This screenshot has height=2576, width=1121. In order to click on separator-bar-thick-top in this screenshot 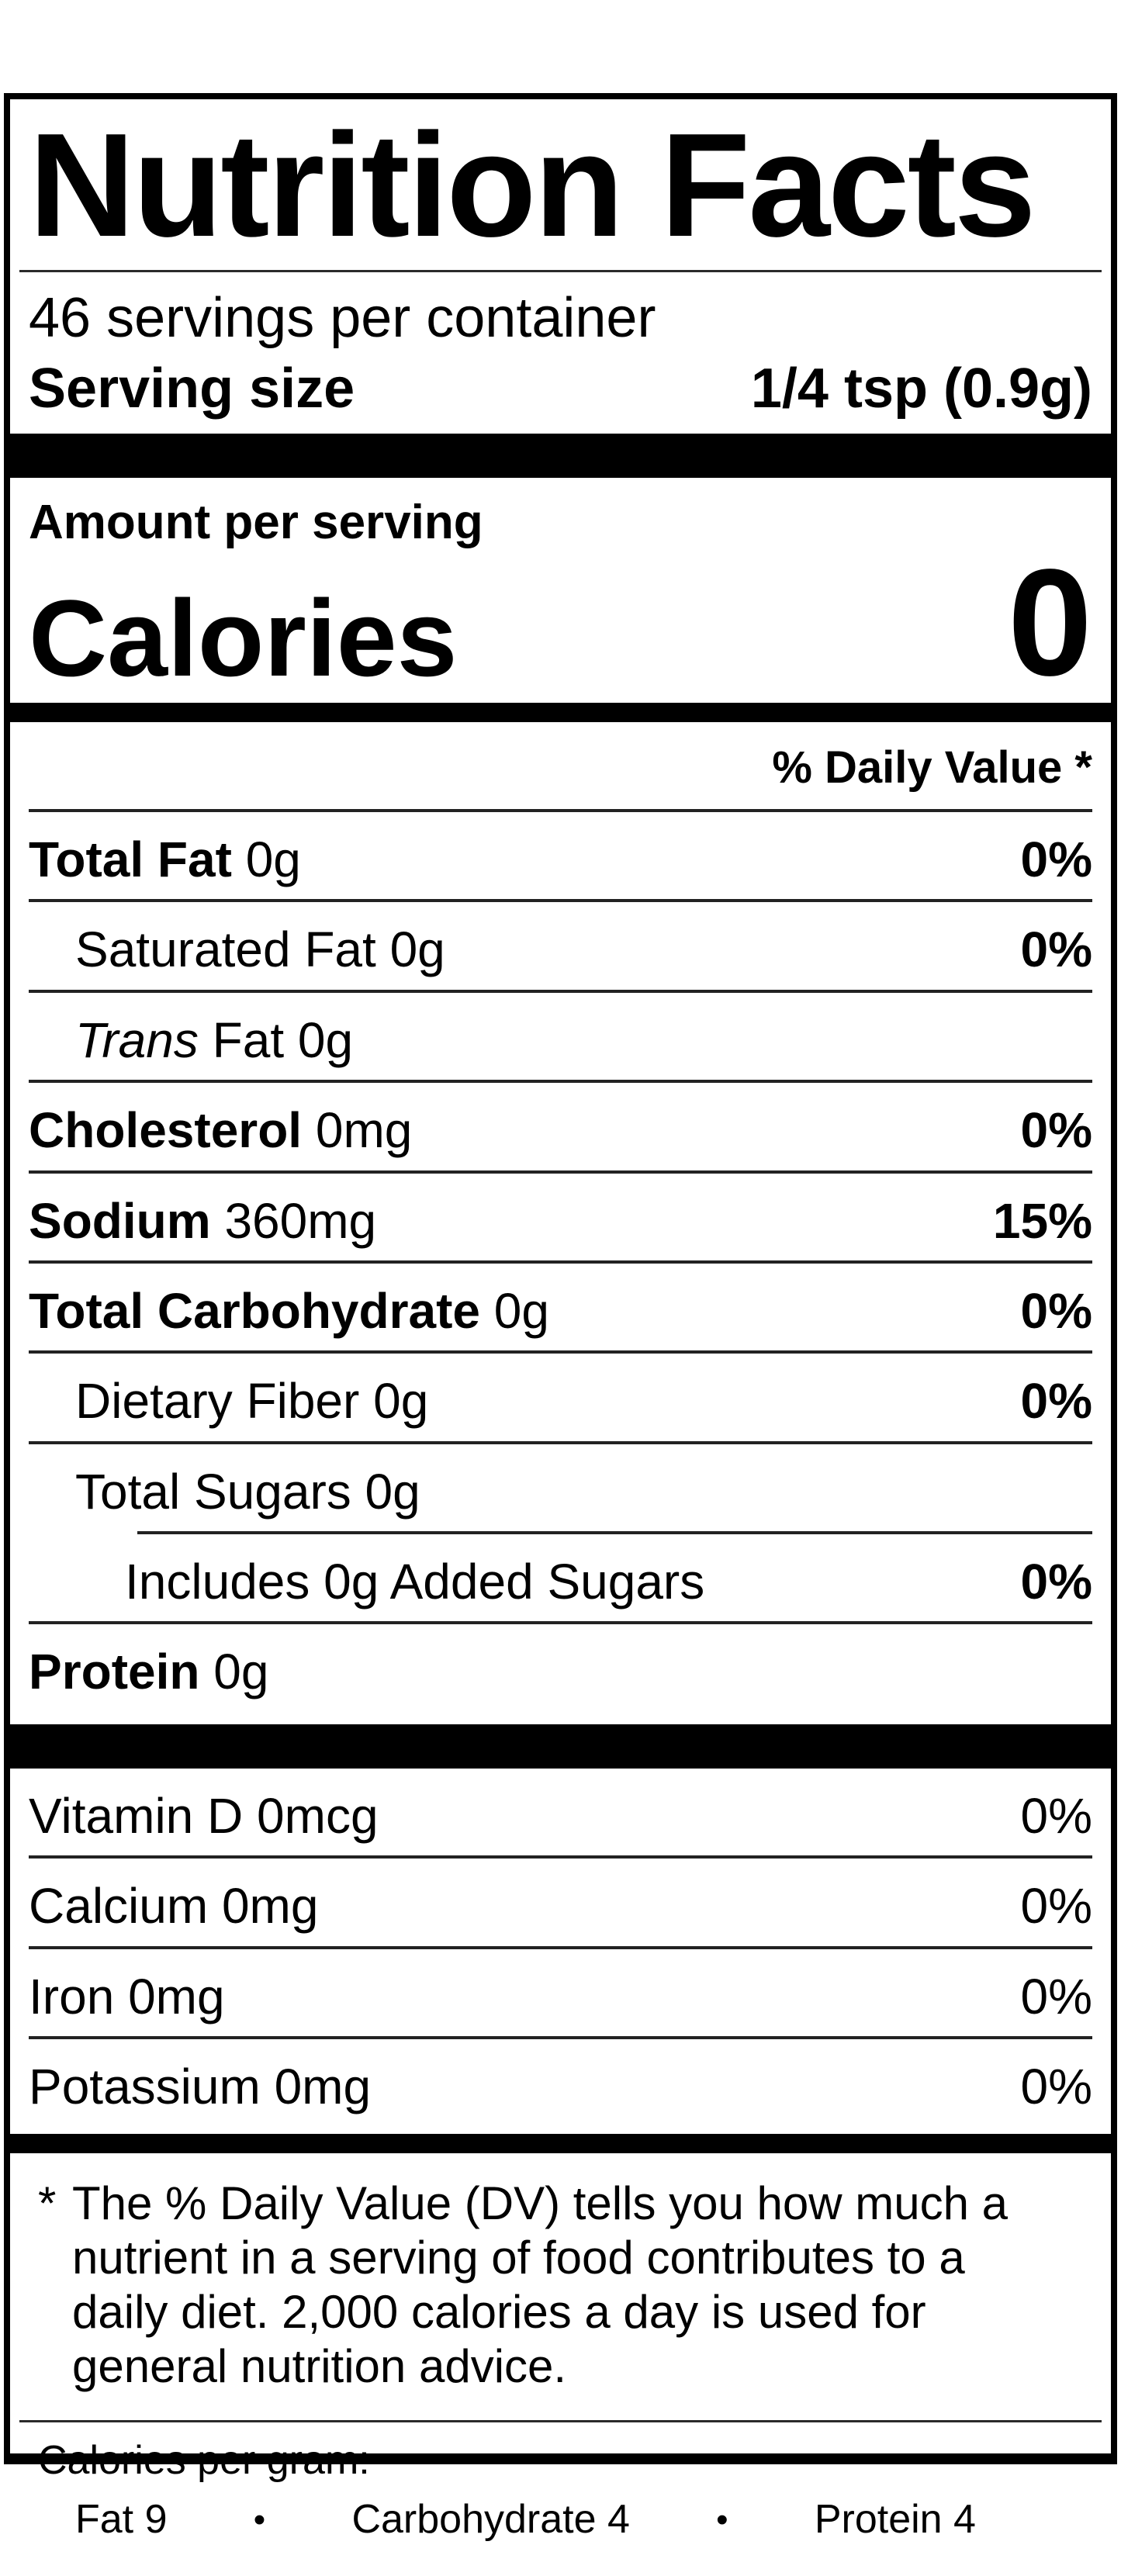, I will do `click(560, 455)`.